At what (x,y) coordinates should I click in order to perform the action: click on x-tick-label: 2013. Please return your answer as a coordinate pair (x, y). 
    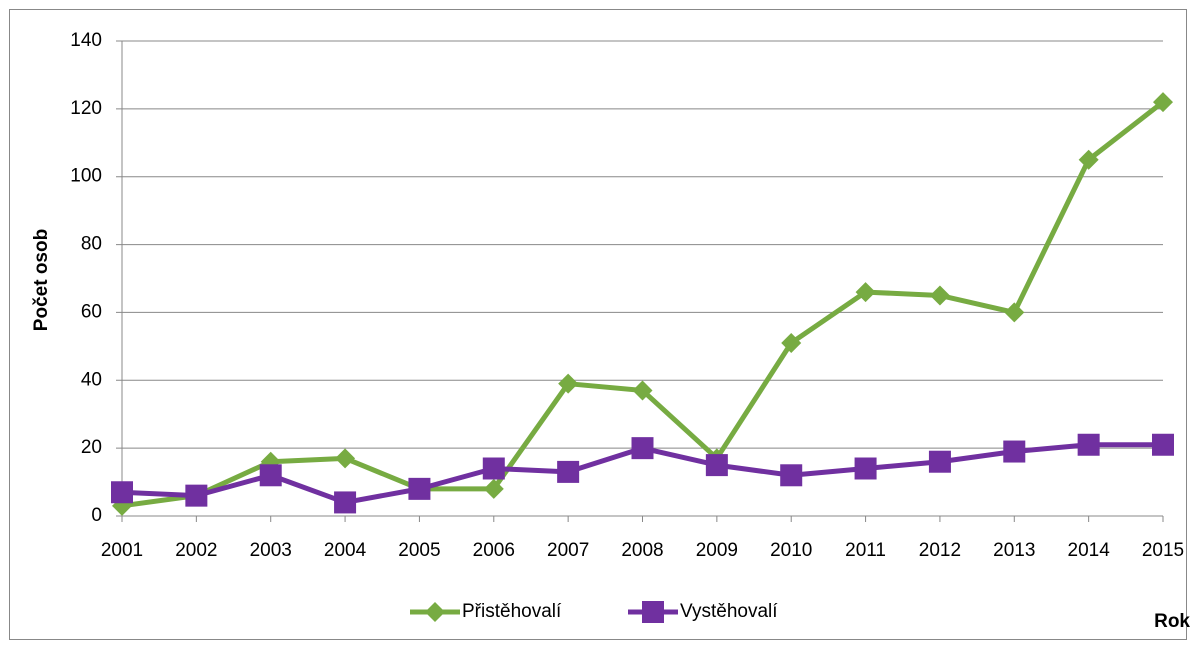
    Looking at the image, I should click on (1014, 550).